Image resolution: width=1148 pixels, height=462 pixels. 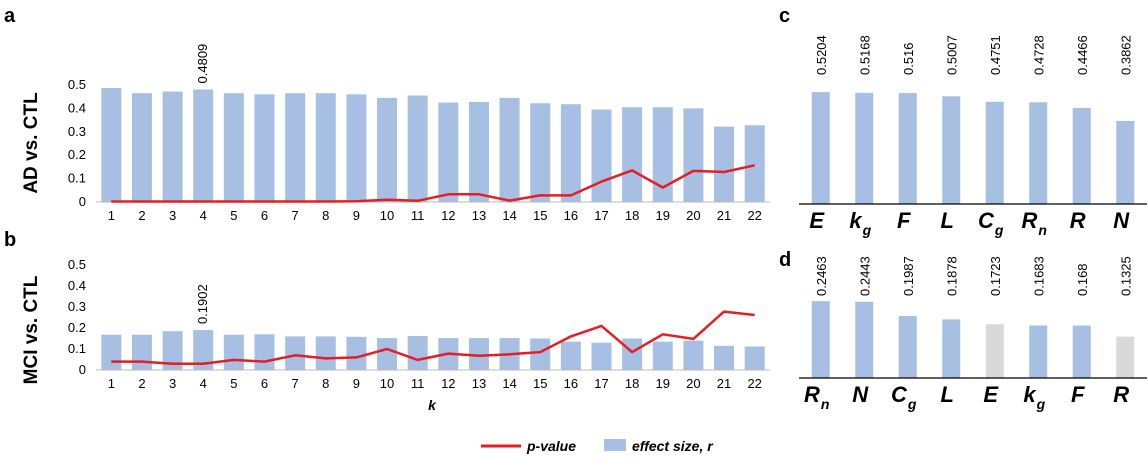 What do you see at coordinates (724, 383) in the screenshot?
I see `x-tick-label: 21` at bounding box center [724, 383].